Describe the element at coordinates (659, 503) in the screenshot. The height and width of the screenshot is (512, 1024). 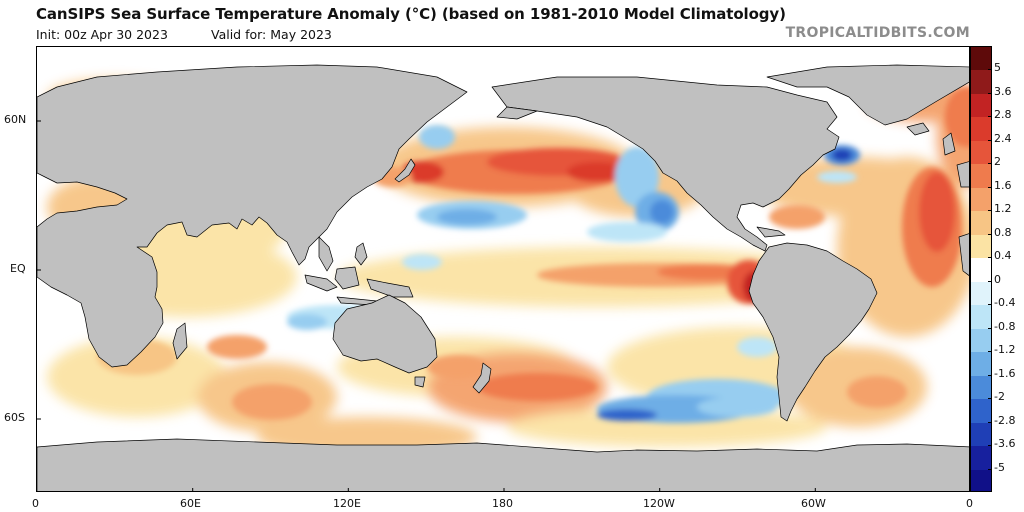
I see `lon-label-120w: 120W` at that location.